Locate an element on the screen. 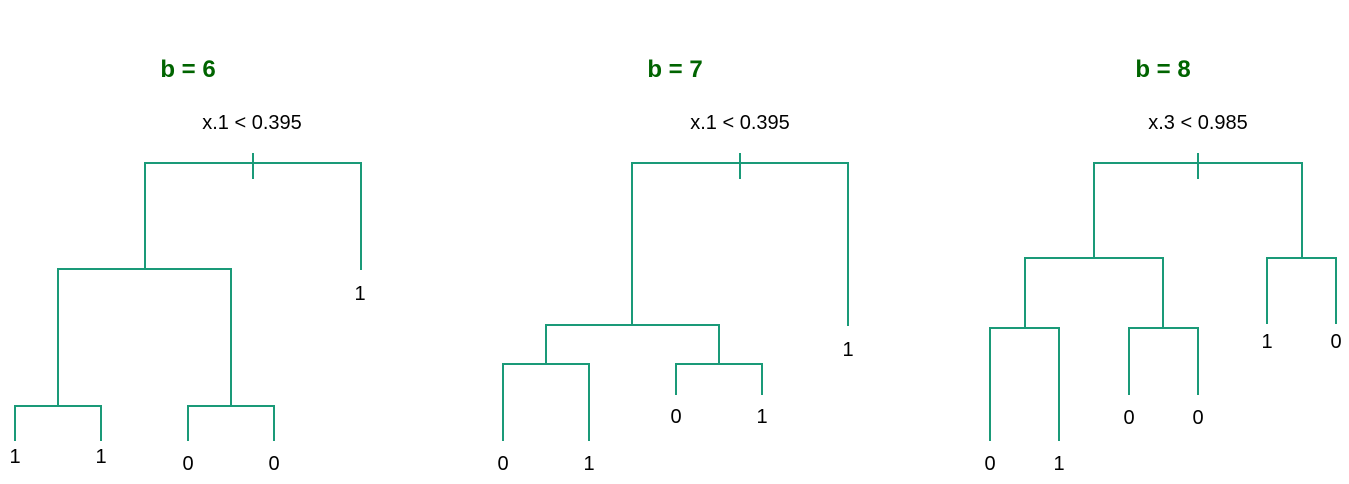 This screenshot has height=484, width=1349. tree-edge-right is located at coordinates (1301, 290).